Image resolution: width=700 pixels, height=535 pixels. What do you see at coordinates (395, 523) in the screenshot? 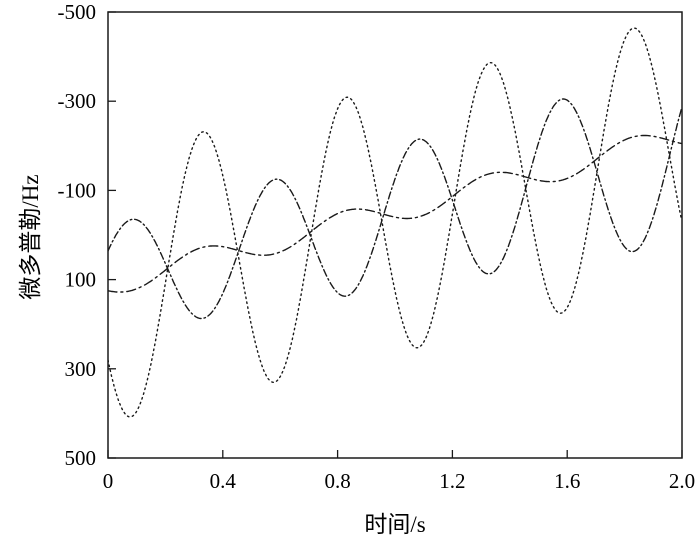
I see `x-axis-label: 时间/s` at bounding box center [395, 523].